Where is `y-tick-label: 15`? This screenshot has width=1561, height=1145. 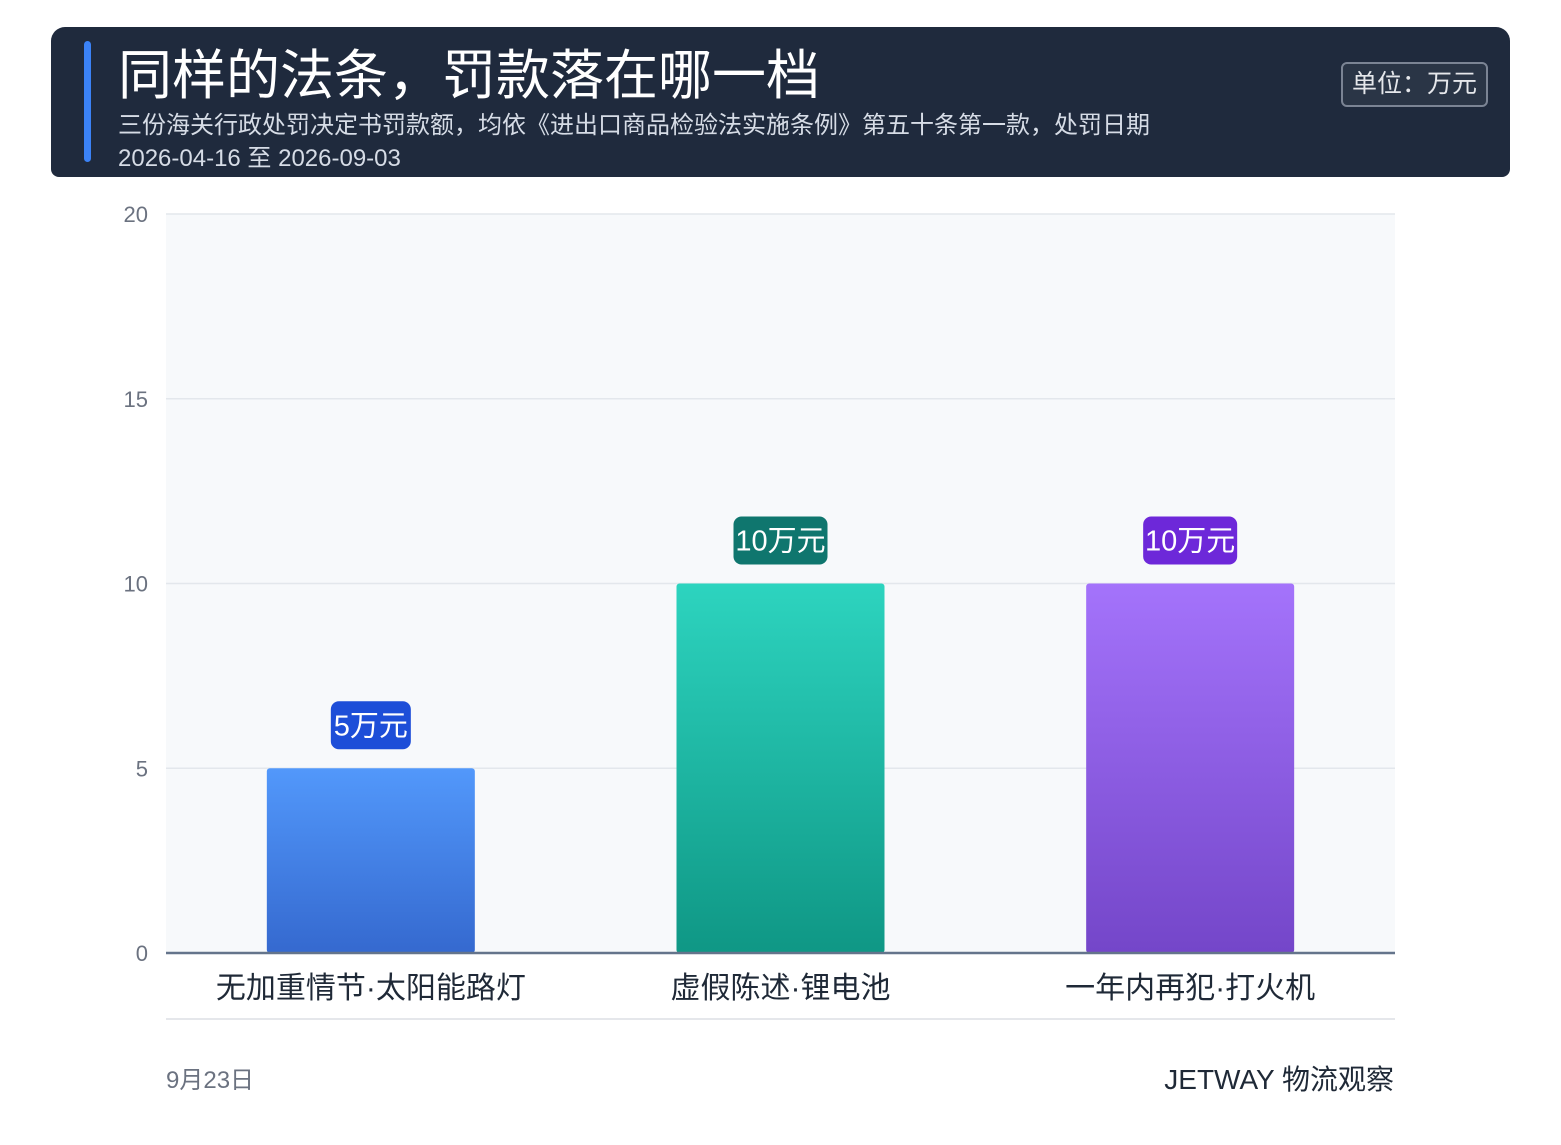
y-tick-label: 15 is located at coordinates (136, 399).